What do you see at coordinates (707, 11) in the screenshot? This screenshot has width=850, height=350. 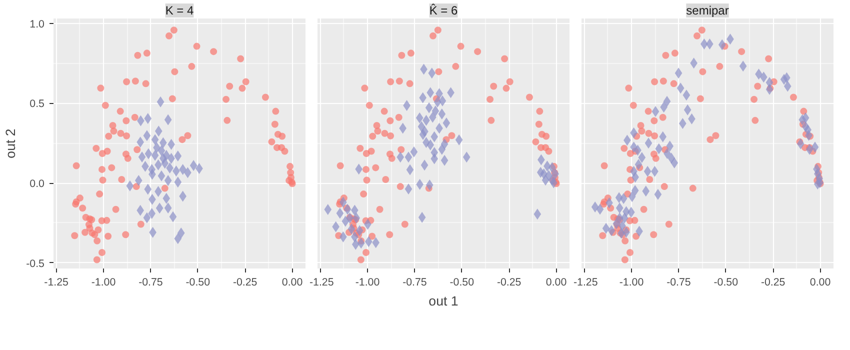 I see `chart-title: semipar` at bounding box center [707, 11].